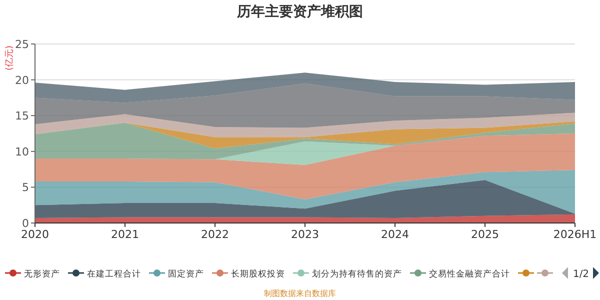 Image resolution: width=600 pixels, height=300 pixels. What do you see at coordinates (215, 234) in the screenshot?
I see `x-tick-label: 2022` at bounding box center [215, 234].